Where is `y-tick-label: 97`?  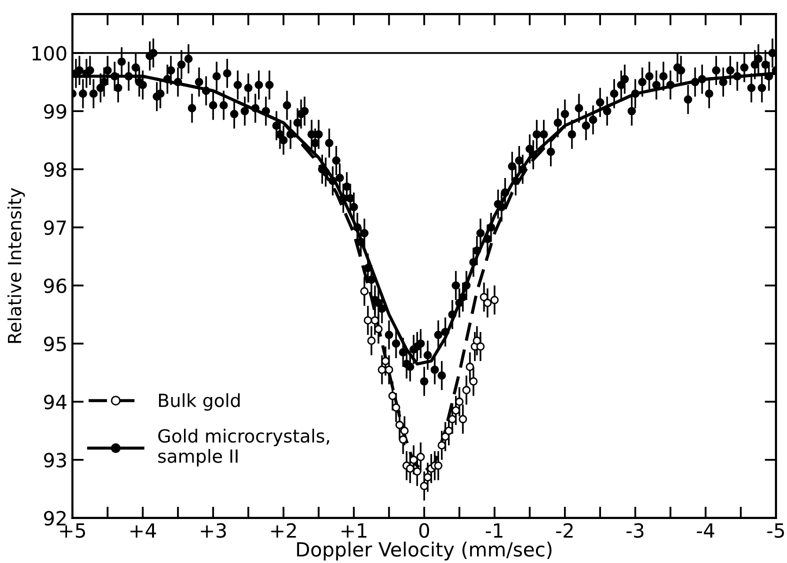 y-tick-label: 97 is located at coordinates (55, 228).